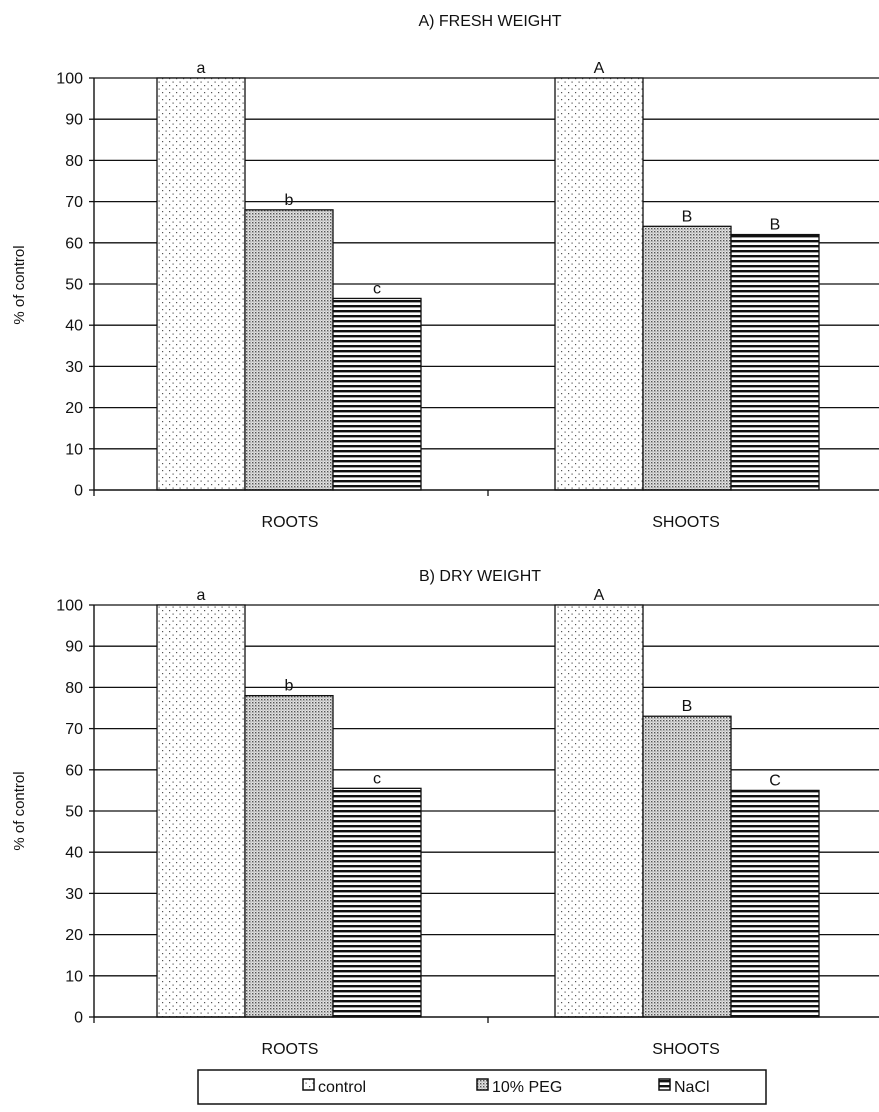  What do you see at coordinates (599, 68) in the screenshot?
I see `chart-a-data-label: A` at bounding box center [599, 68].